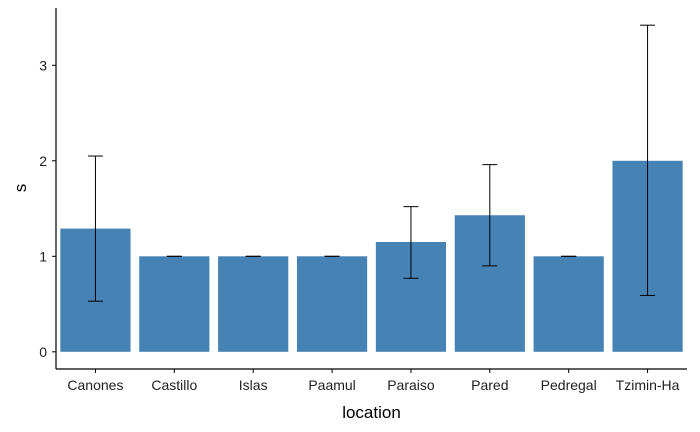  I want to click on y-axis-ticks: 0 1 2 3, so click(47, 208).